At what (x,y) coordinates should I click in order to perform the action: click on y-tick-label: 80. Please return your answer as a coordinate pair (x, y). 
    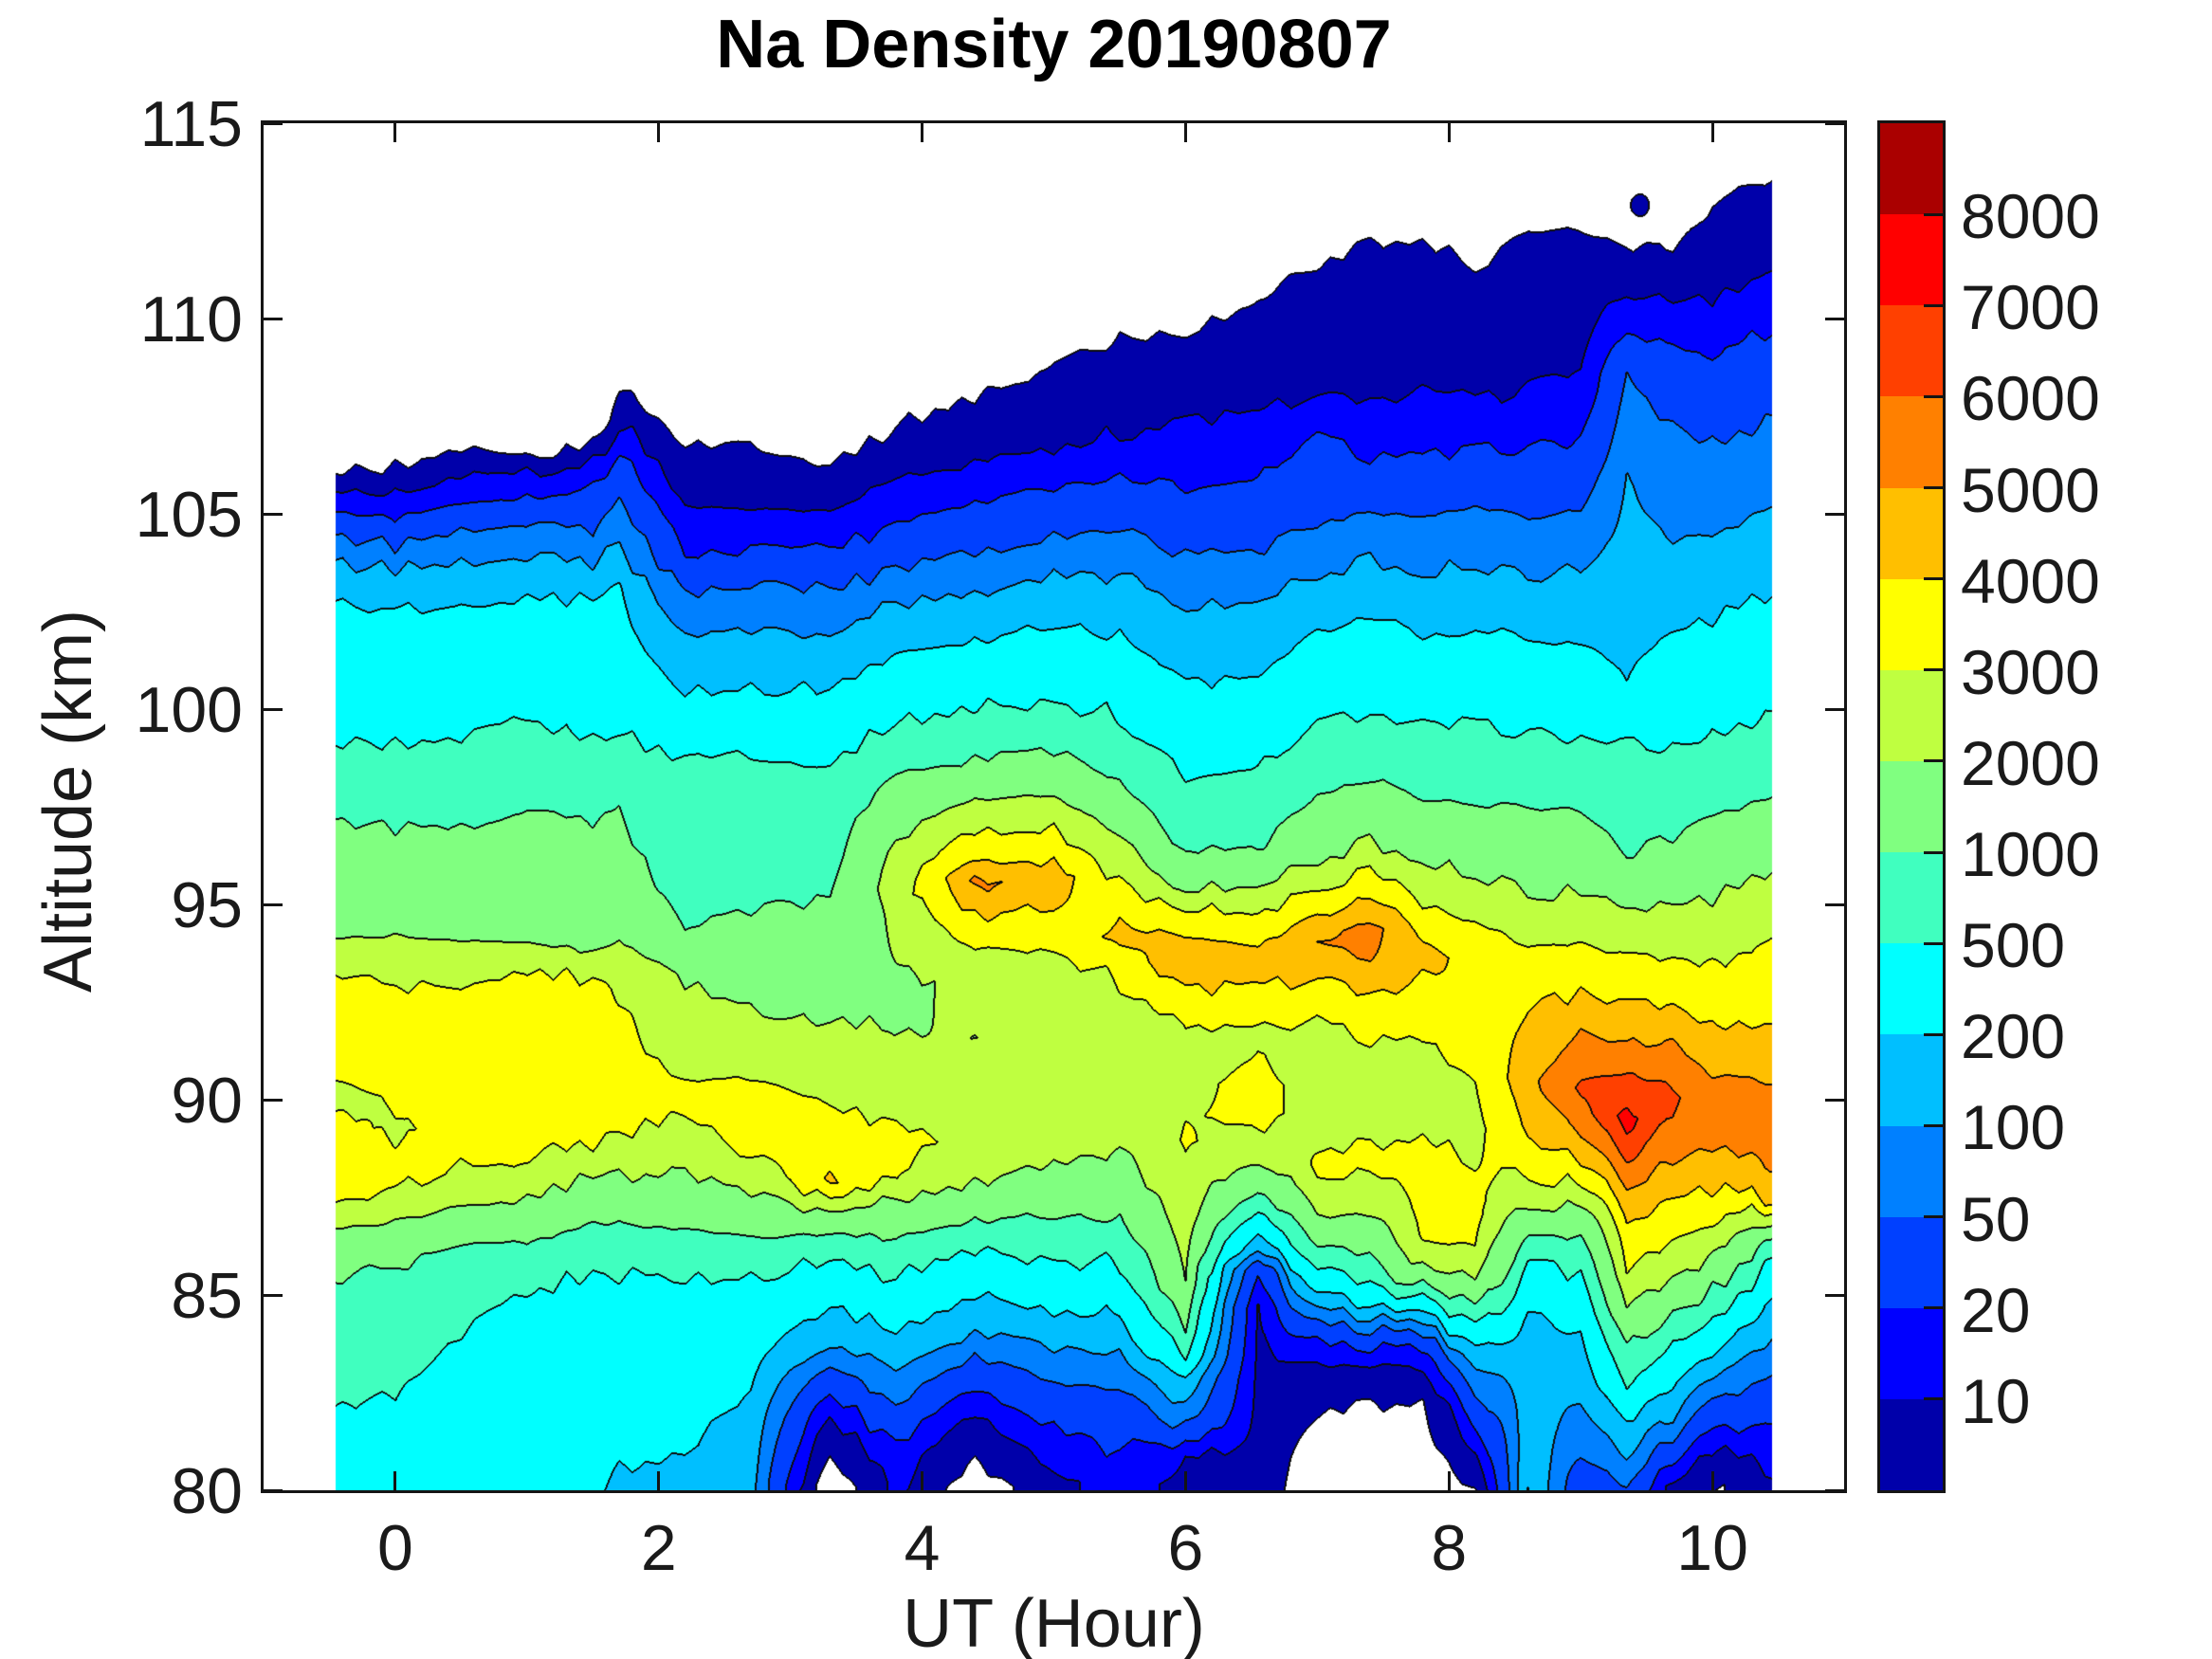
    Looking at the image, I should click on (207, 1491).